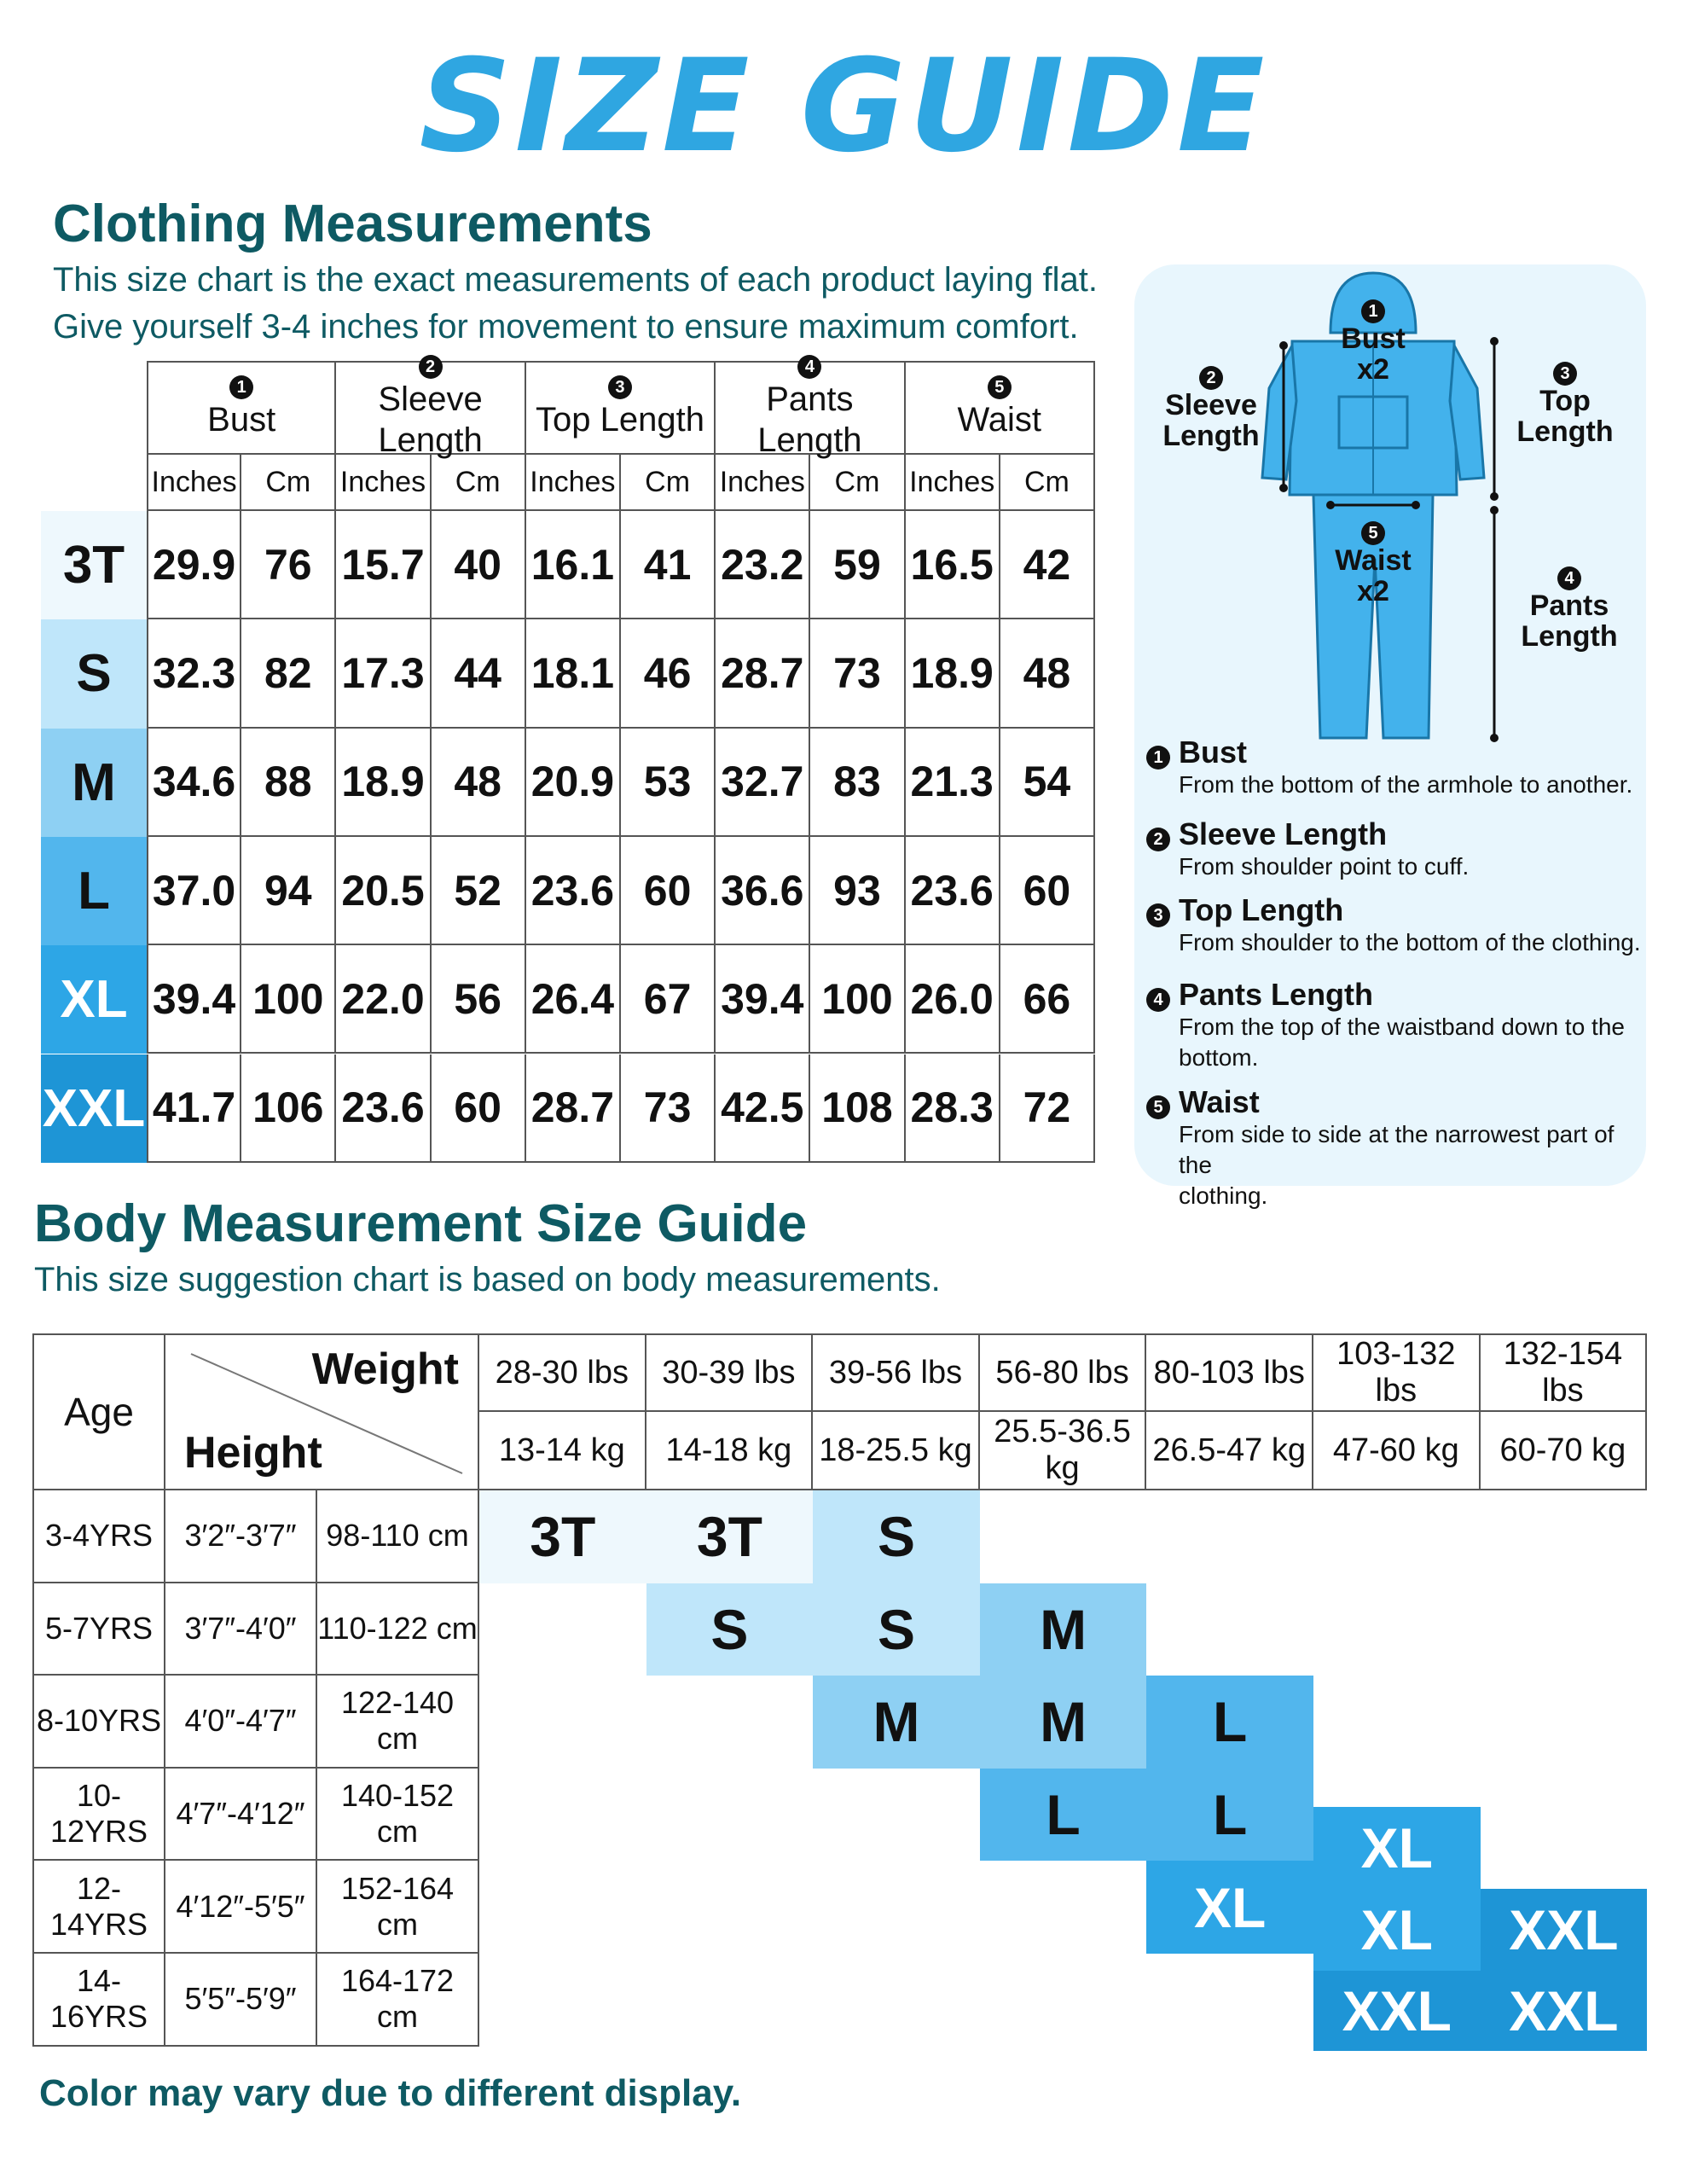  I want to click on weight-lbs-header: 132-154 lbs, so click(1564, 1372).